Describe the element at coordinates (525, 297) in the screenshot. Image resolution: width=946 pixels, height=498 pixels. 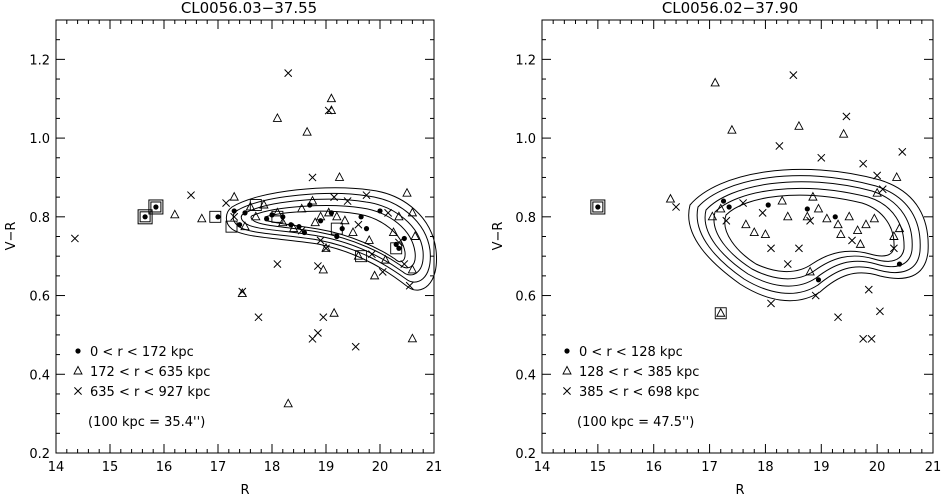
I see `y-tick-label: 0.6` at that location.